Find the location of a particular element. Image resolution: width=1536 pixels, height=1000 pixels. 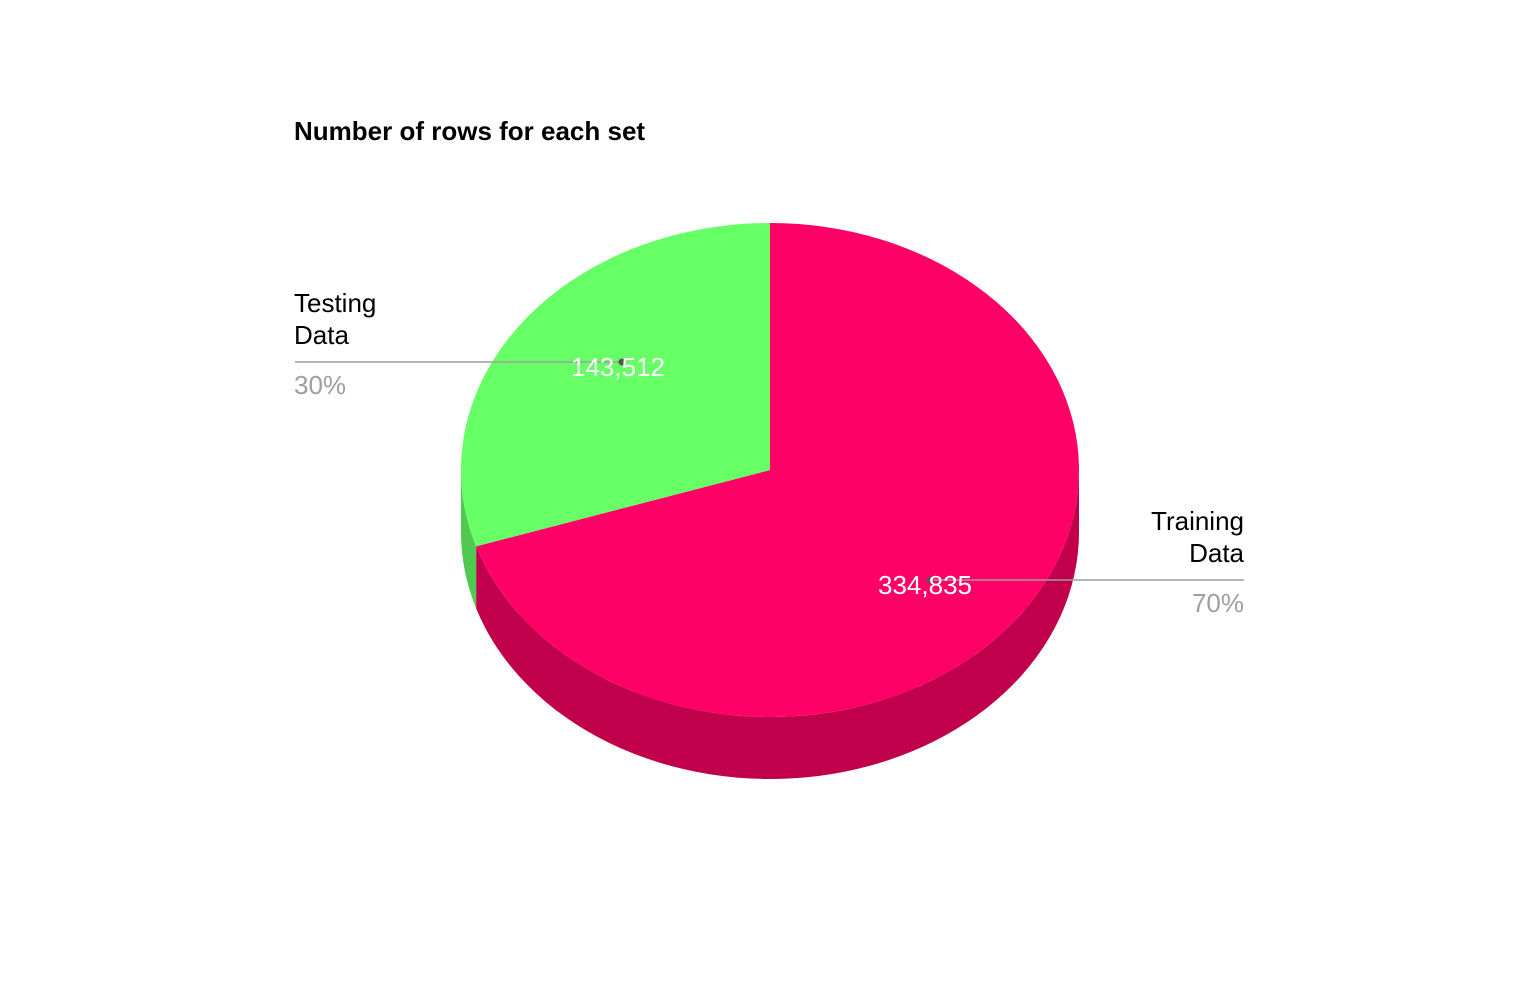

pie-slice-side-training-data is located at coordinates (778, 625).